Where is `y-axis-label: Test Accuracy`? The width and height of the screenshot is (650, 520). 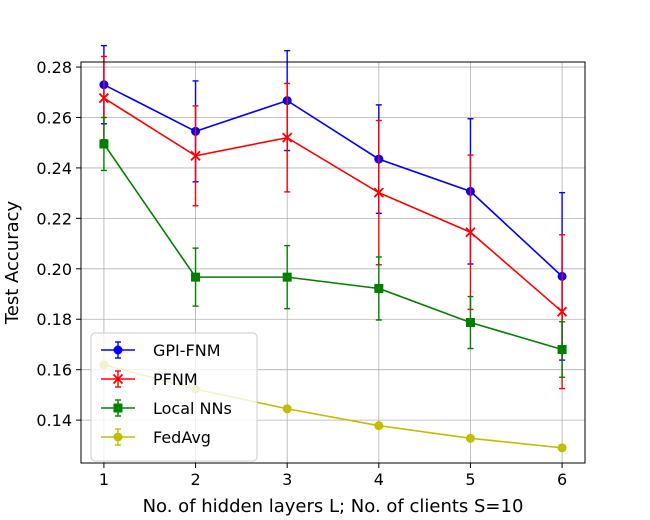 y-axis-label: Test Accuracy is located at coordinates (12, 262).